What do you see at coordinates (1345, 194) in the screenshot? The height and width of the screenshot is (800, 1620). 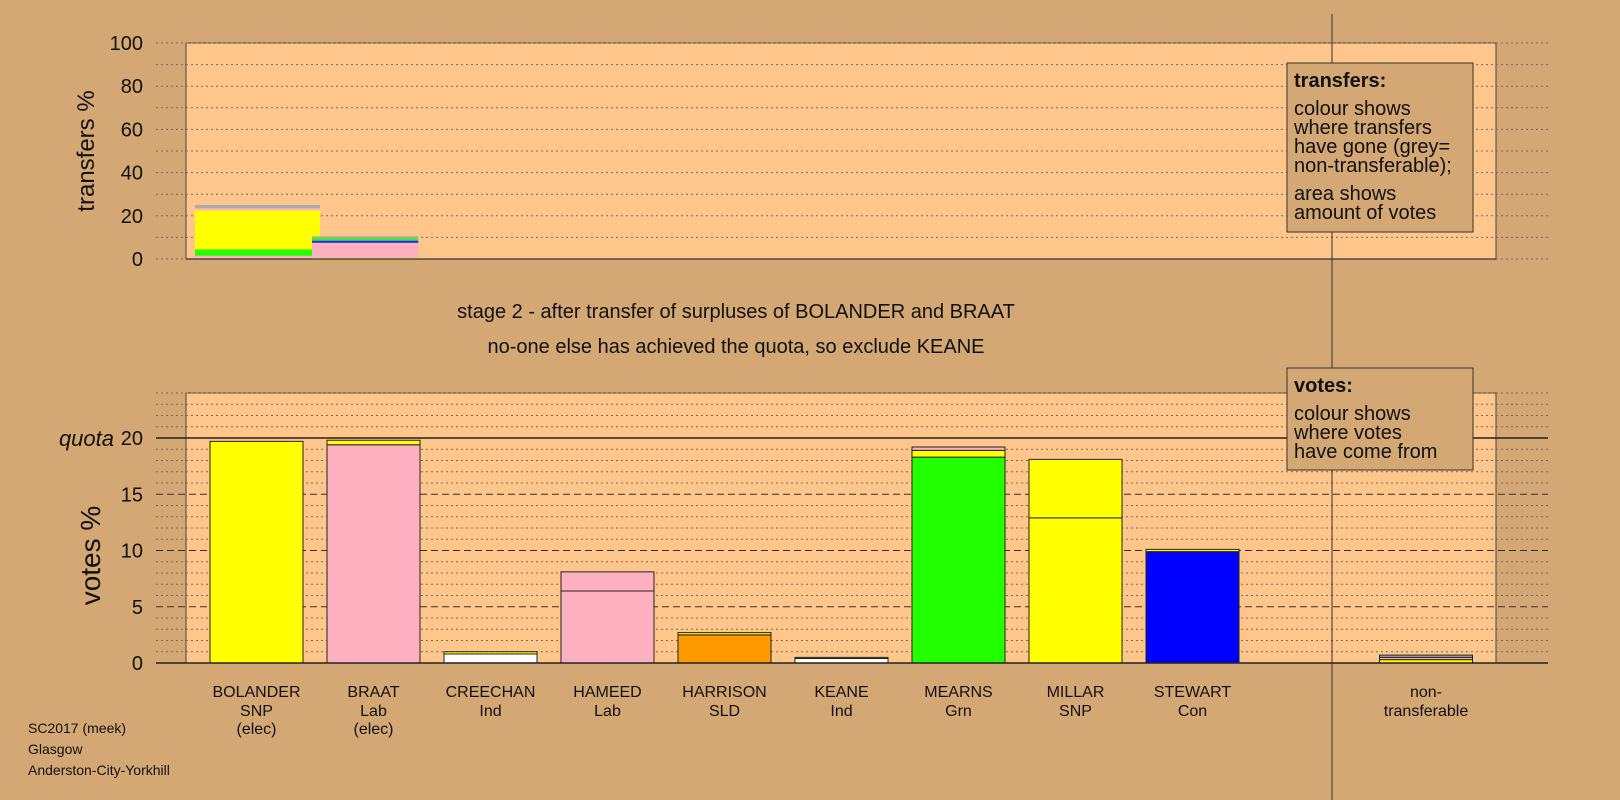 I see `transfers-legend-text: area shows` at bounding box center [1345, 194].